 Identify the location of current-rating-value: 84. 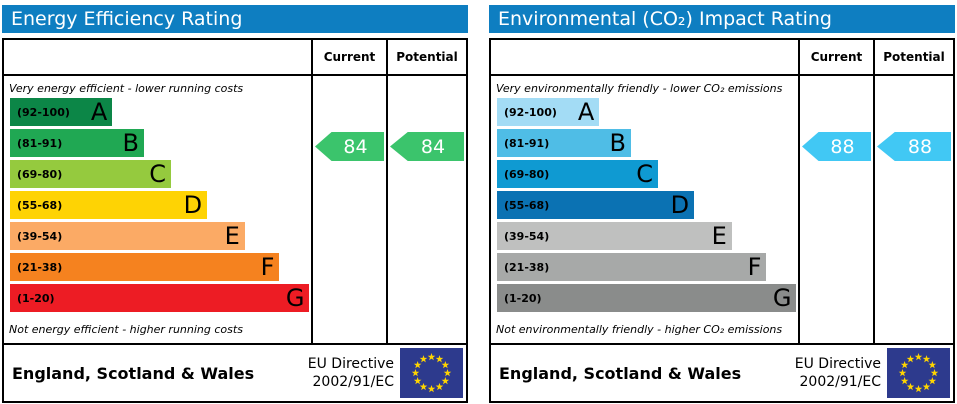
(355, 146).